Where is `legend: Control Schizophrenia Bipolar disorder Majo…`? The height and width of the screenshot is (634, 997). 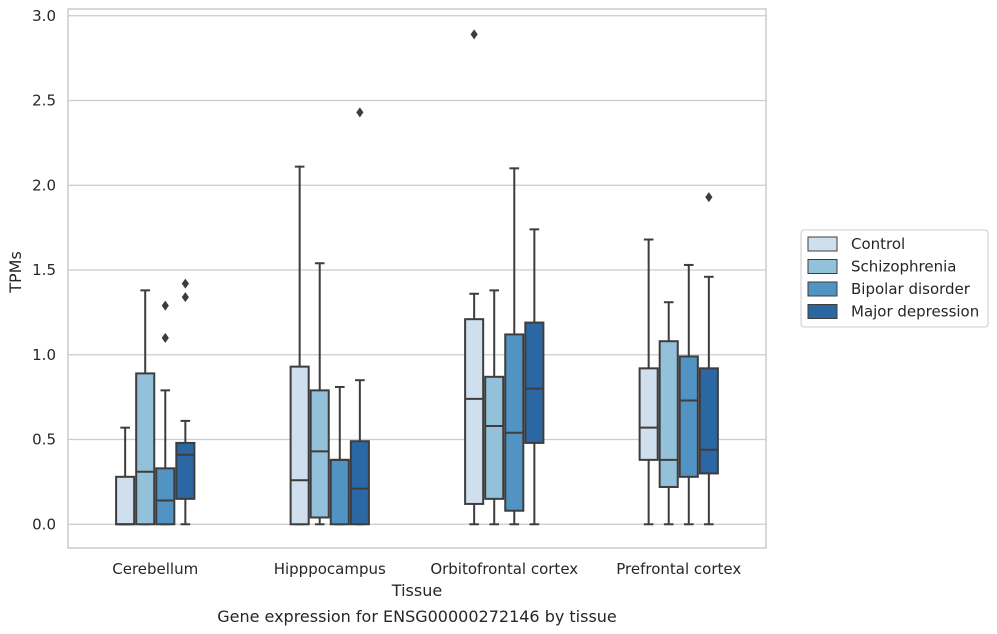 legend: Control Schizophrenia Bipolar disorder Majo… is located at coordinates (894, 278).